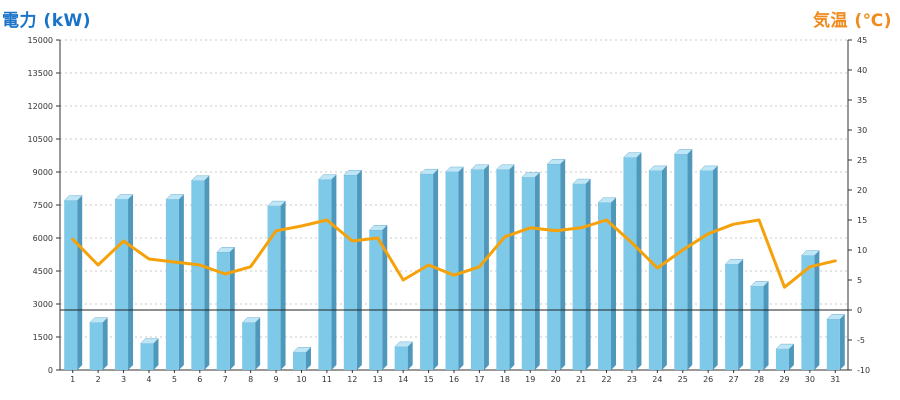  What do you see at coordinates (403, 379) in the screenshot?
I see `x-tick-label: 14` at bounding box center [403, 379].